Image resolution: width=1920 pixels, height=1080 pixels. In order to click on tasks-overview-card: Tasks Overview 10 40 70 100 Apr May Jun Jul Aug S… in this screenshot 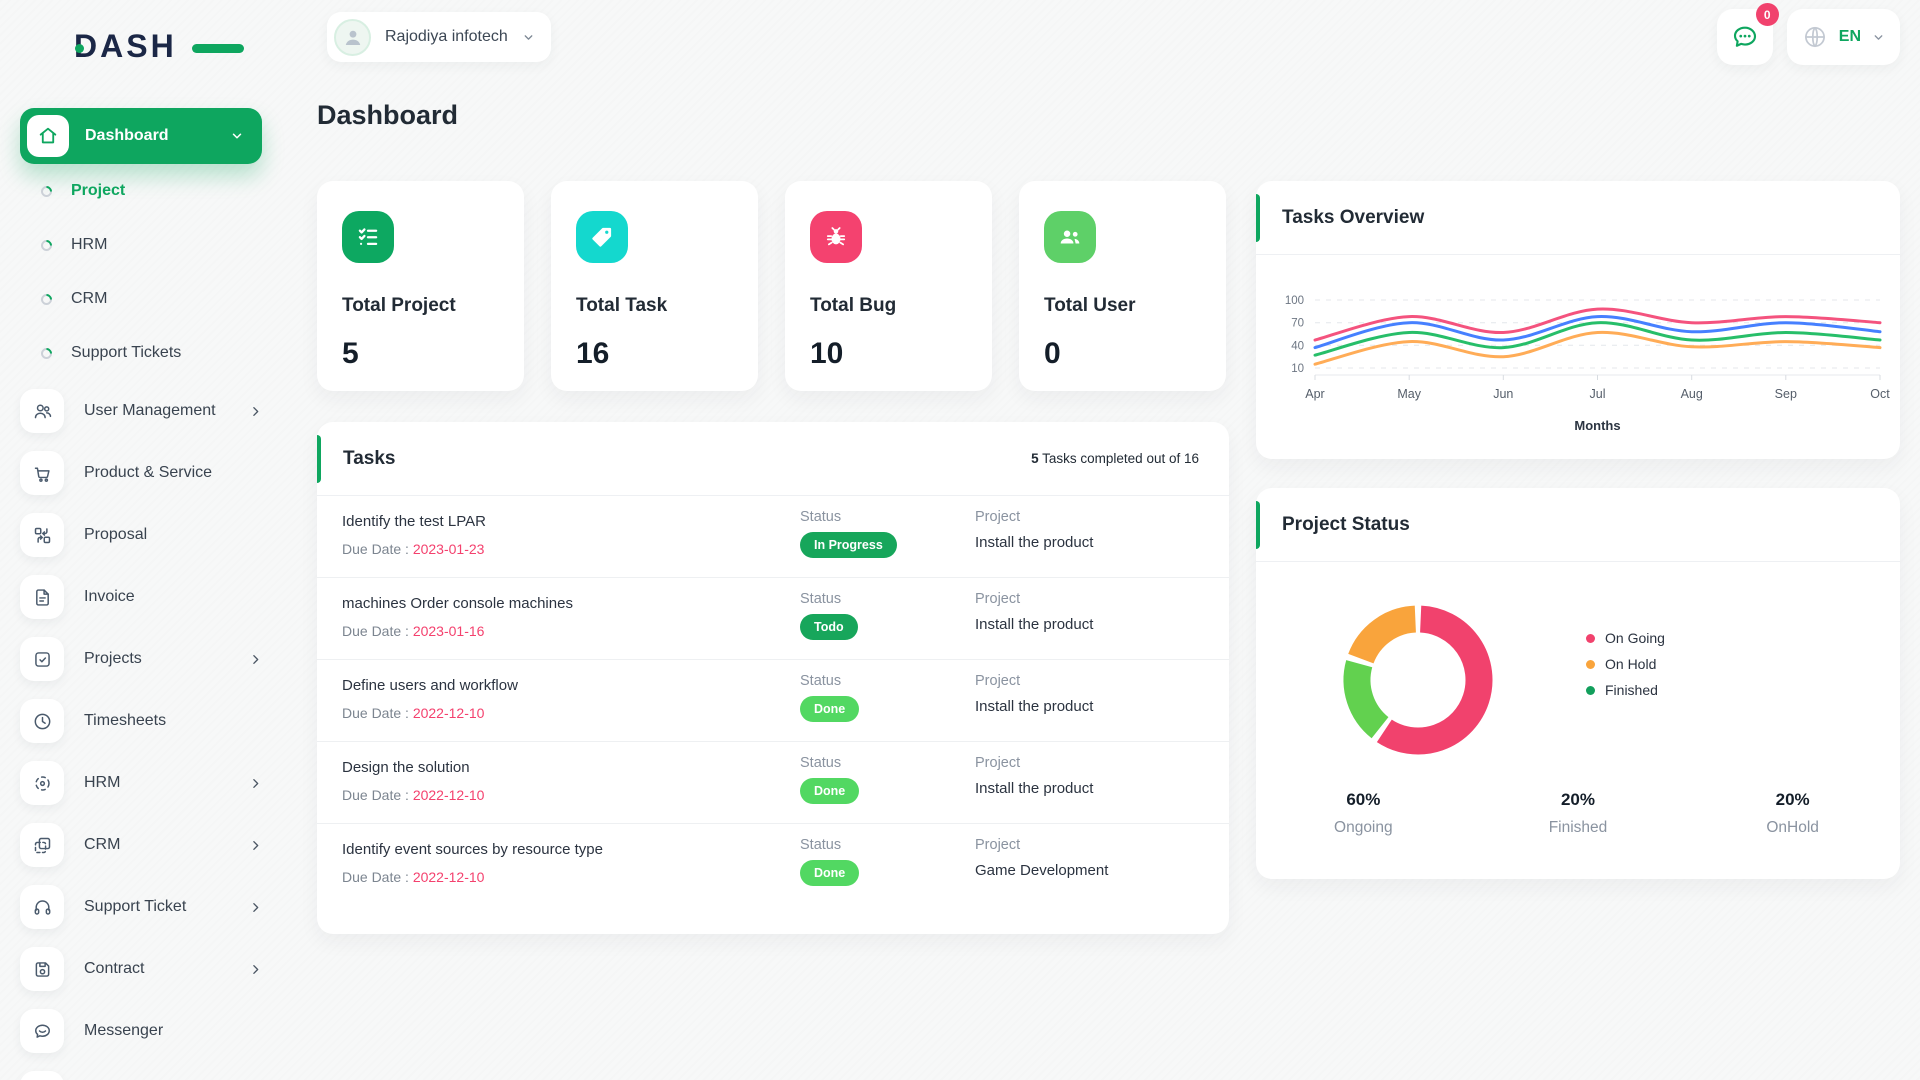, I will do `click(1578, 320)`.